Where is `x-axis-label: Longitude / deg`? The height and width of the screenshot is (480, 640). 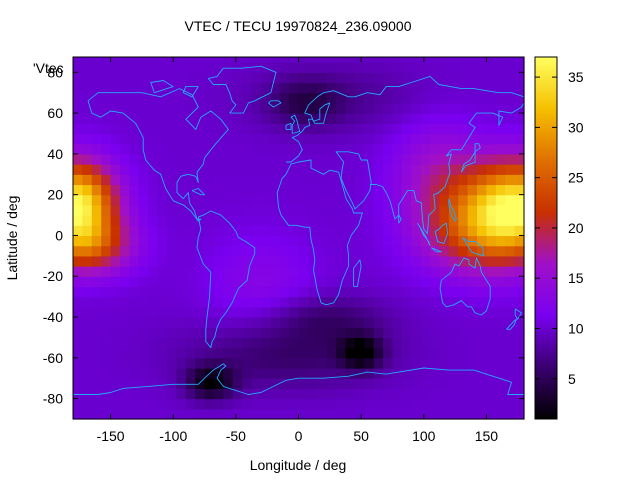
x-axis-label: Longitude / deg is located at coordinates (298, 465).